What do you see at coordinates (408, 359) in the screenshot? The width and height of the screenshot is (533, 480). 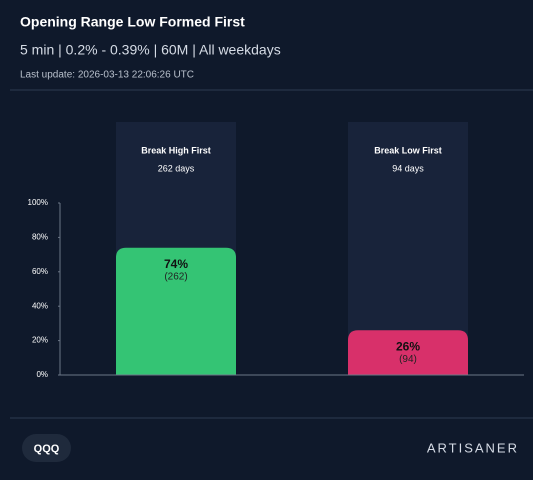 I see `count-label: (94)` at bounding box center [408, 359].